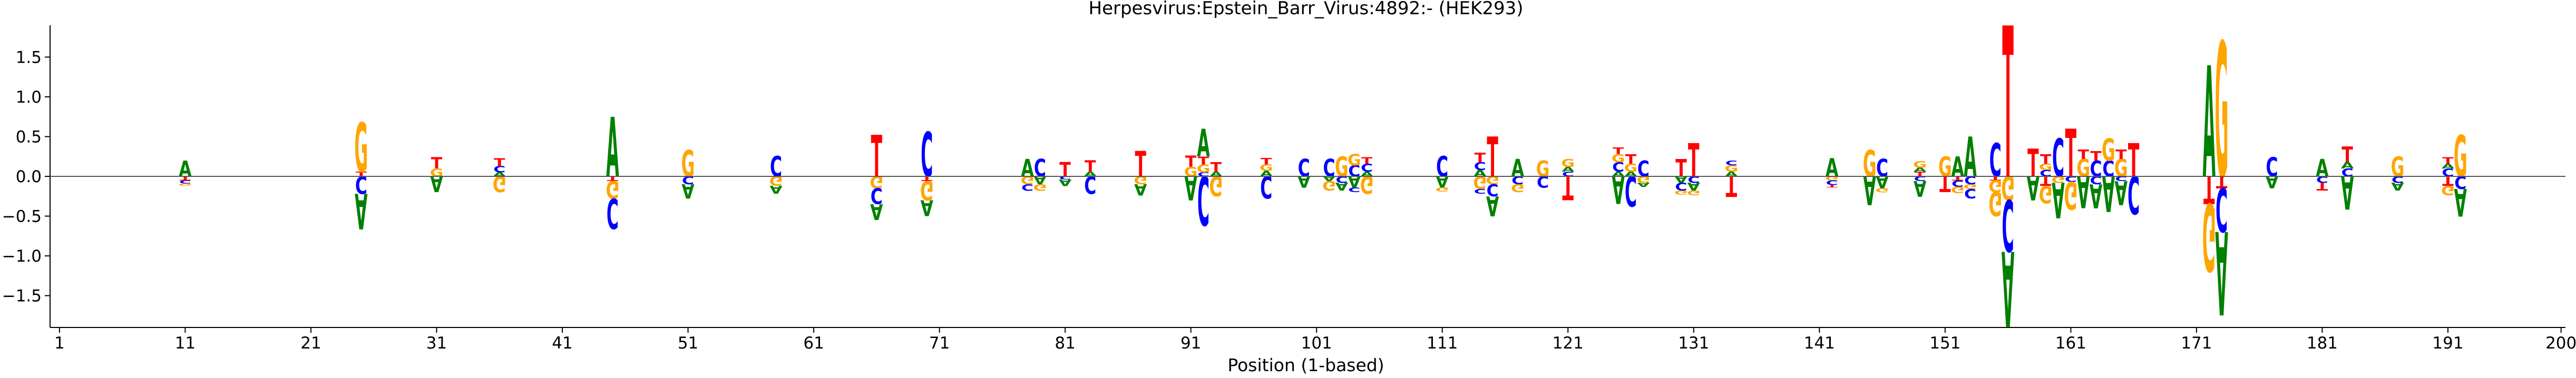  I want to click on x-tick-label: 131, so click(1693, 344).